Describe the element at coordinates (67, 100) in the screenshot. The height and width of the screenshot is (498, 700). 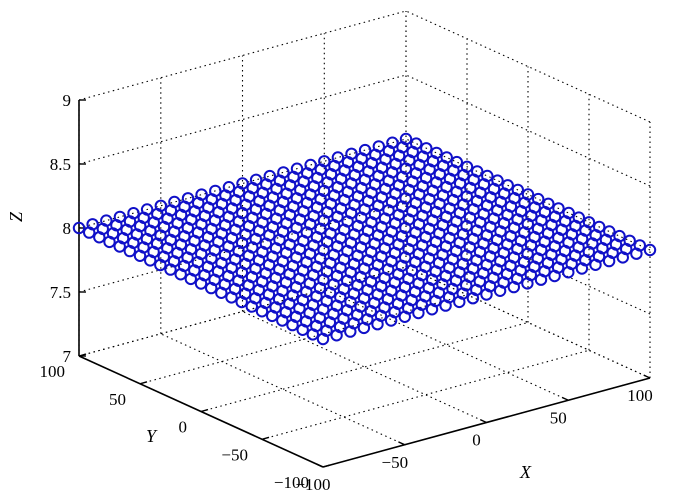
I see `z-tick-label: 9` at that location.